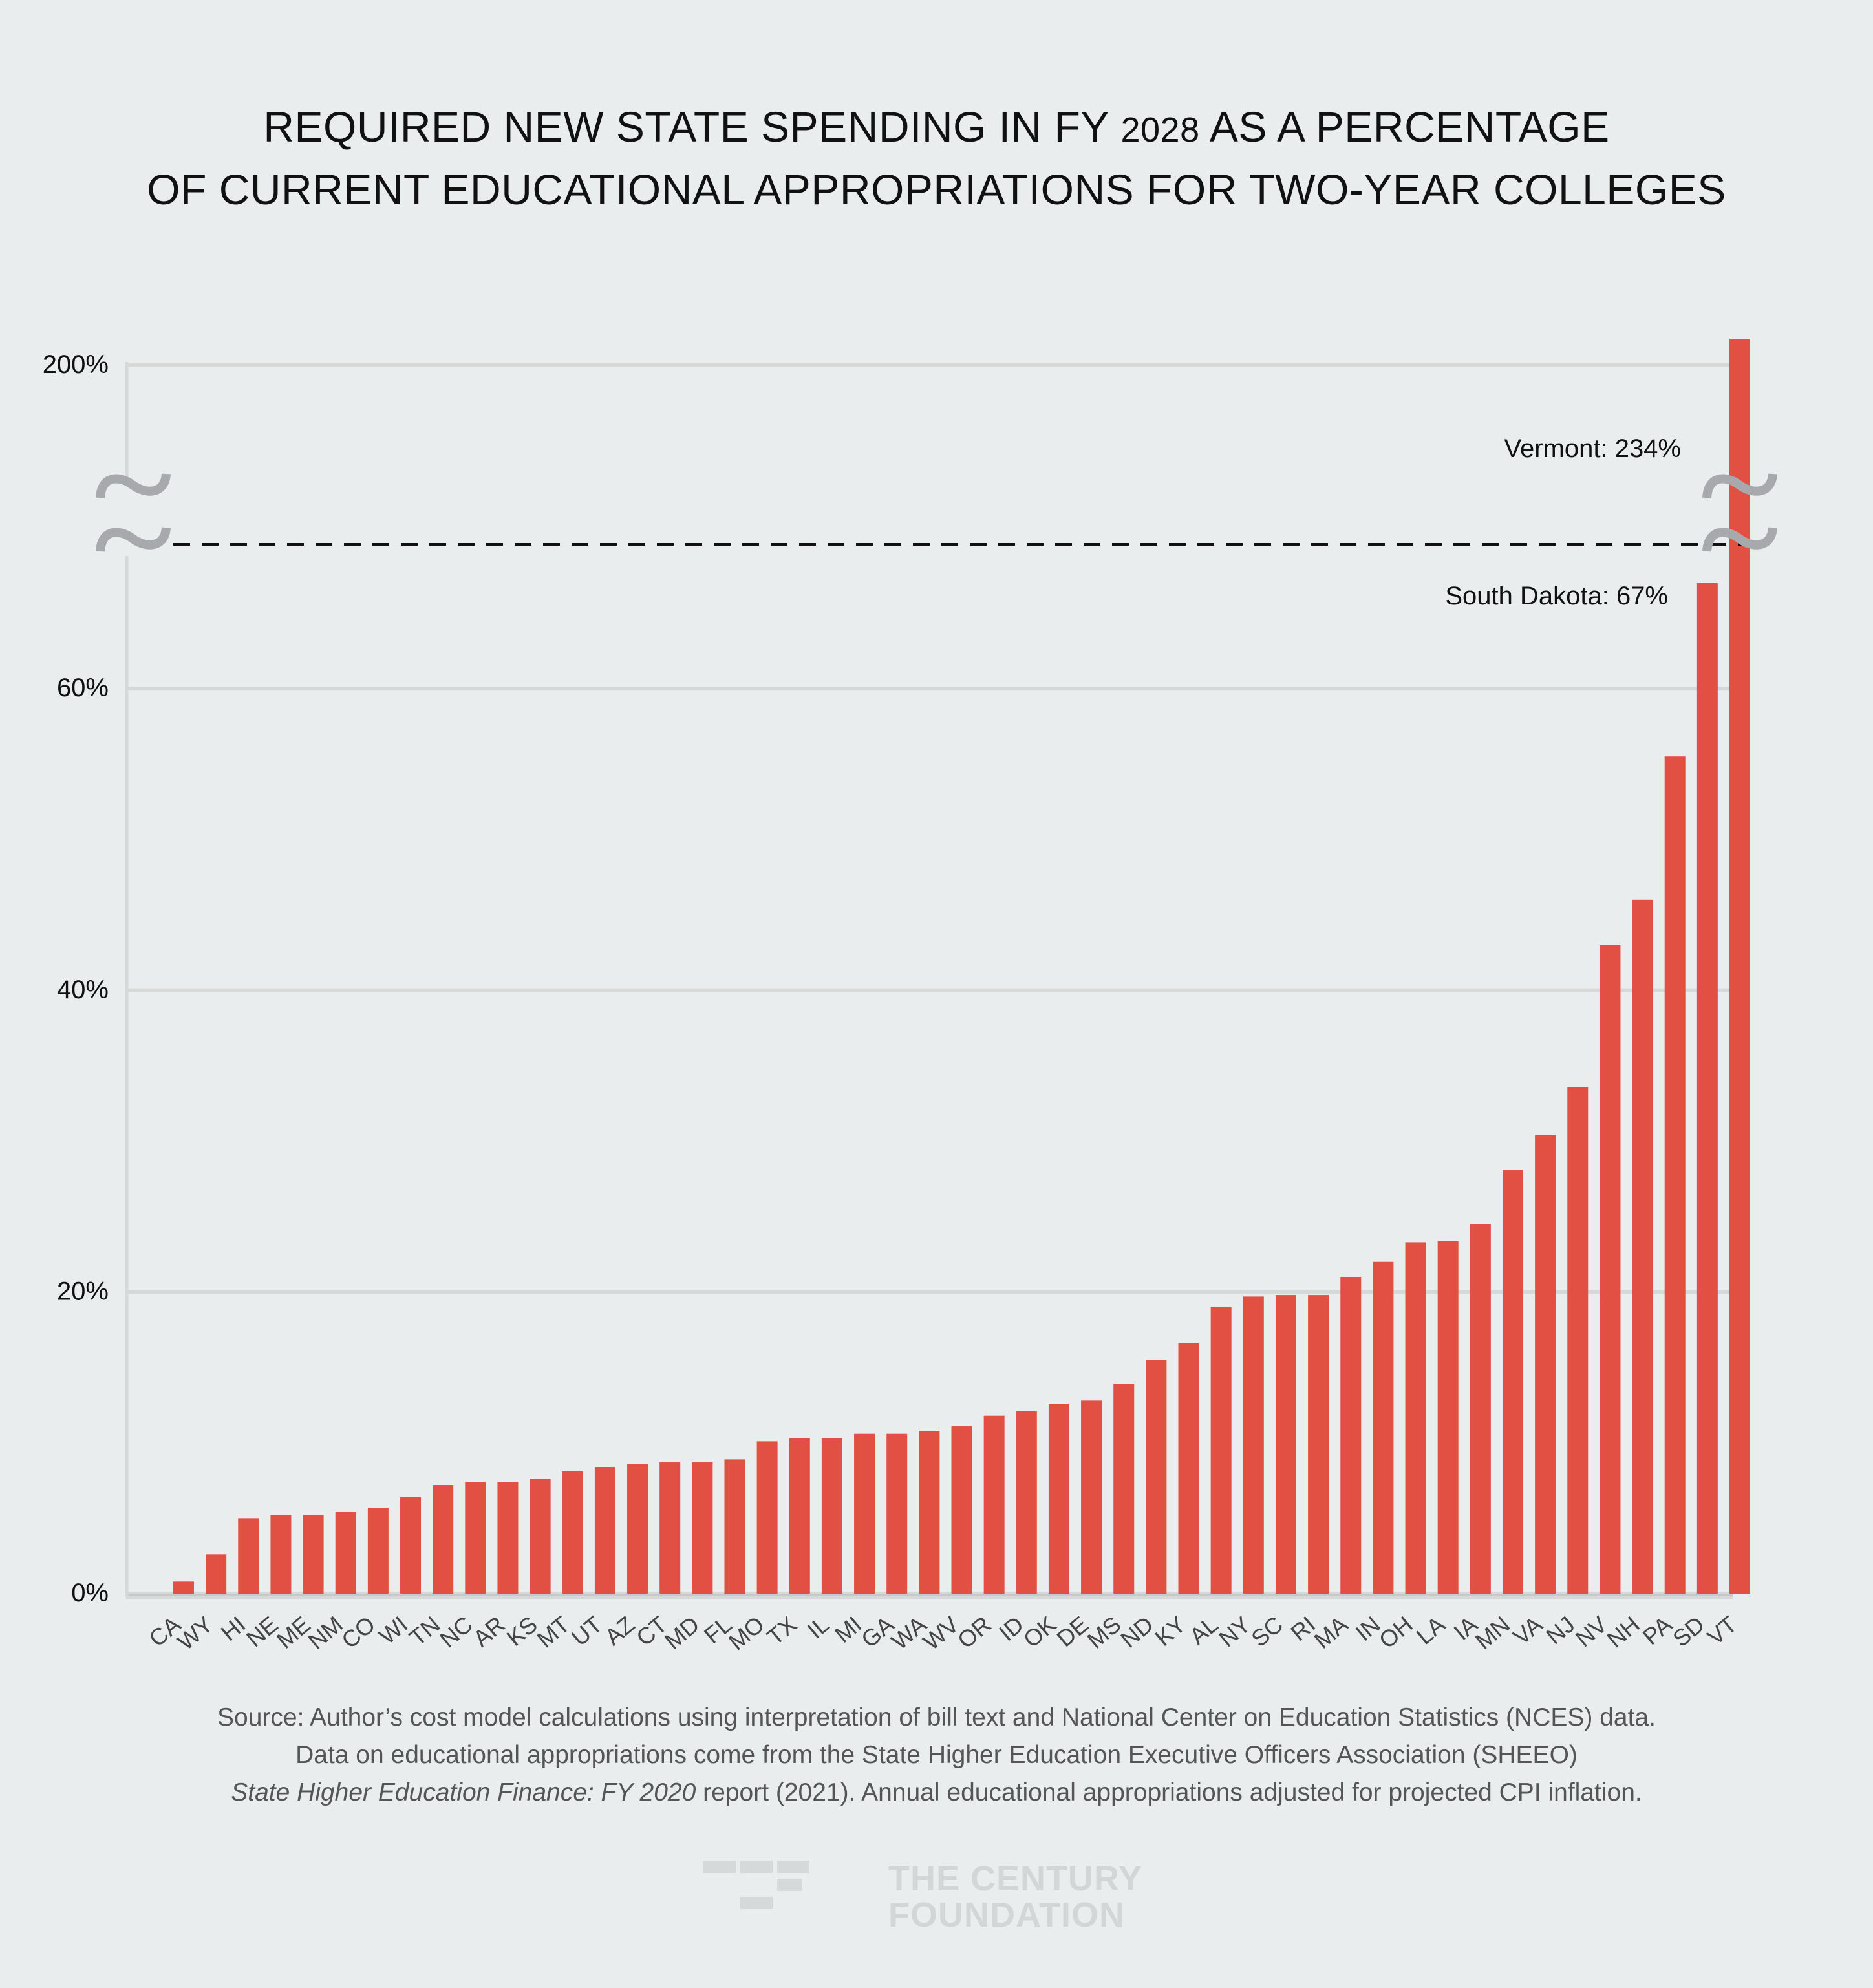 The height and width of the screenshot is (1988, 1873). I want to click on bar-nc, so click(475, 1538).